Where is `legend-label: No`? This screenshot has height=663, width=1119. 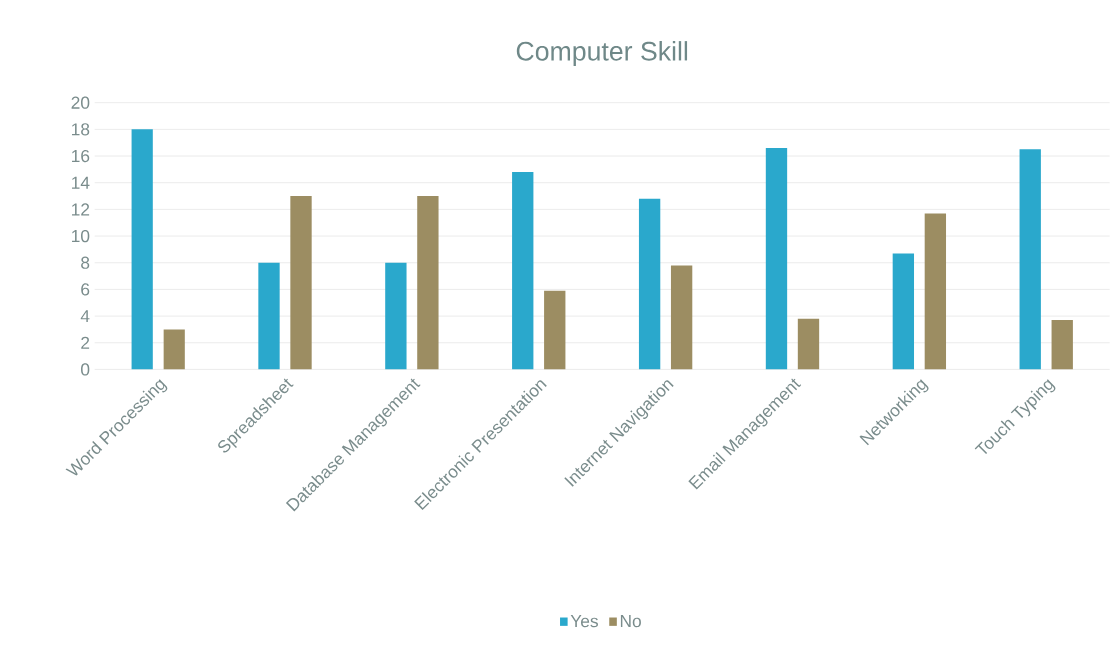
legend-label: No is located at coordinates (630, 621).